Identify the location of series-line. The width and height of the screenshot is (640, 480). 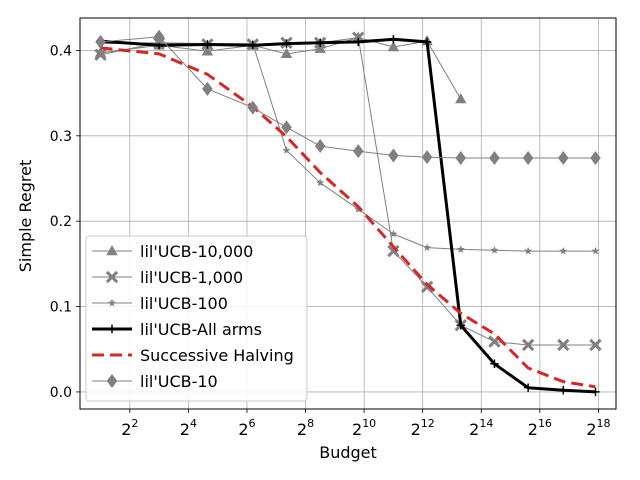
(281, 68).